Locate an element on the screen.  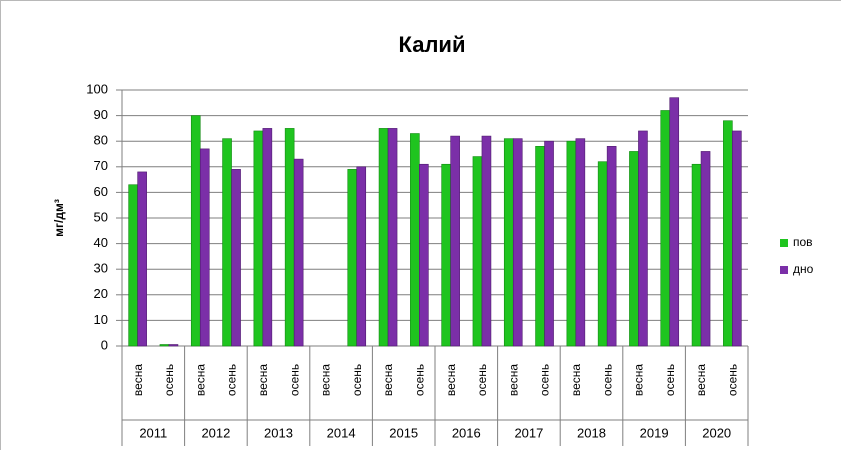
x-group-label: 2018 is located at coordinates (591, 432).